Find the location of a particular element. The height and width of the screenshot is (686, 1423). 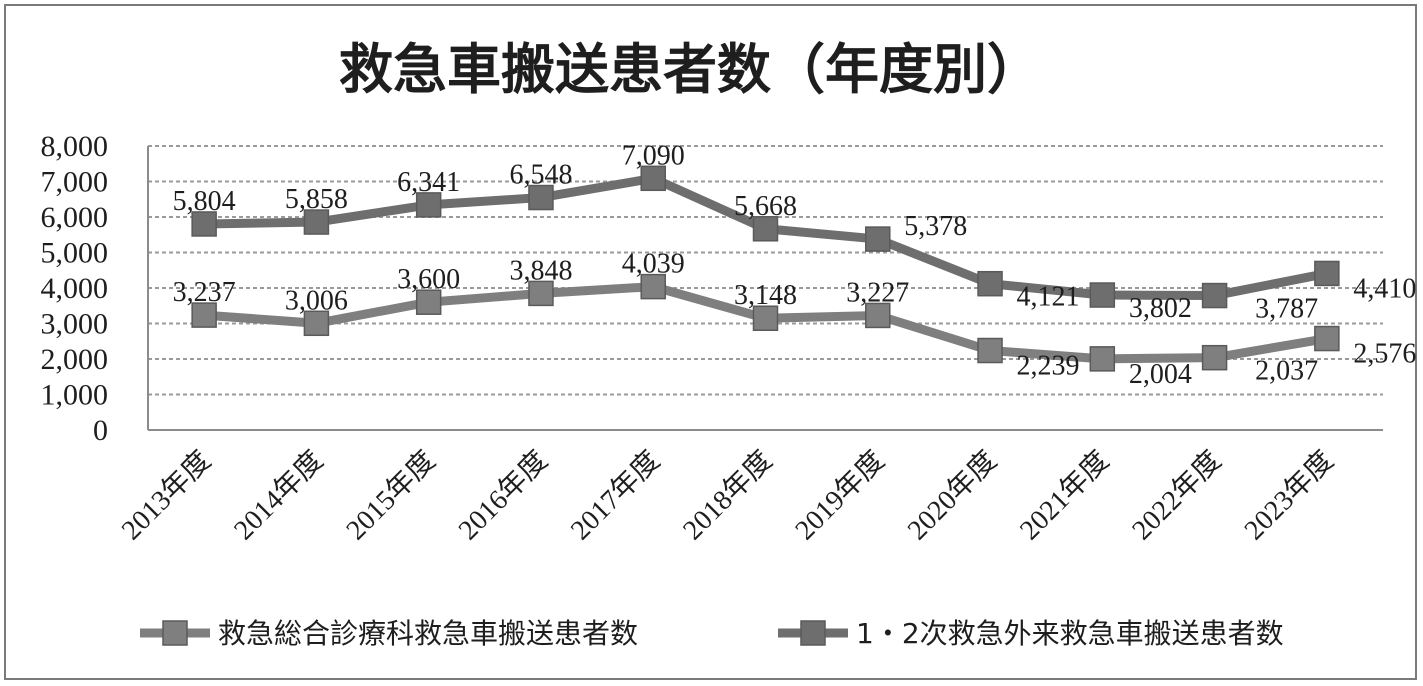

x-tick-label: 2015年度 is located at coordinates (391, 495).